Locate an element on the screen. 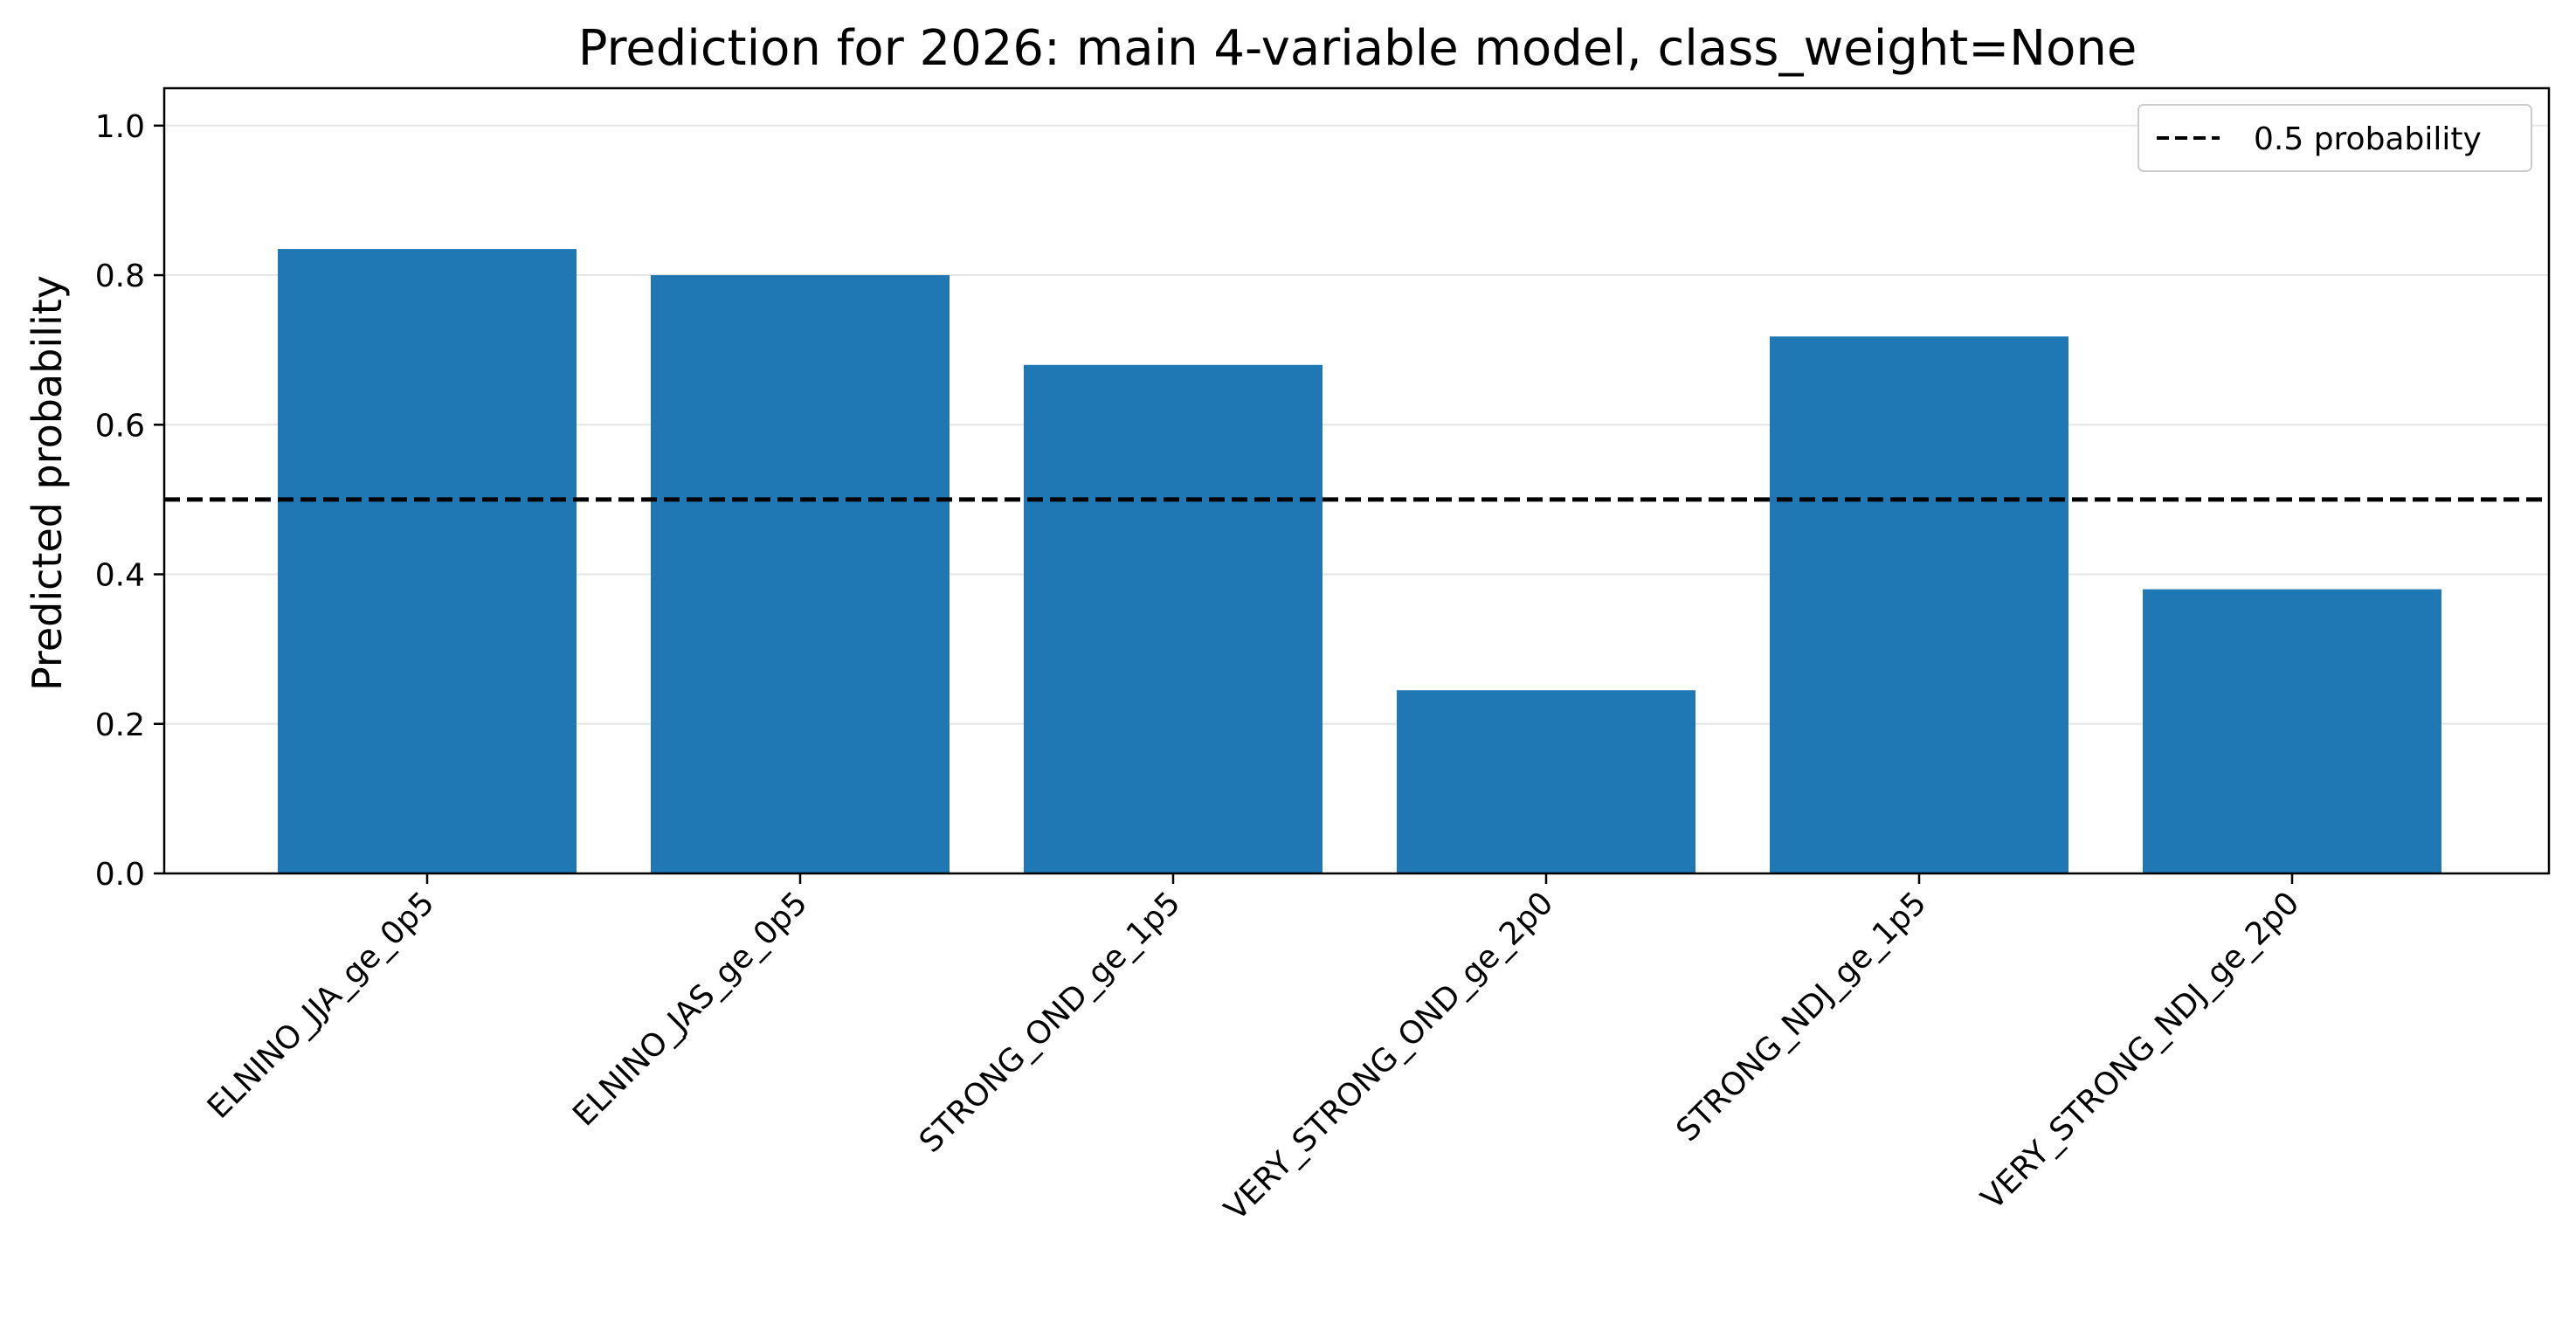 This screenshot has width=2576, height=1318. bar-strong-ond-ge-1p5 is located at coordinates (1173, 618).